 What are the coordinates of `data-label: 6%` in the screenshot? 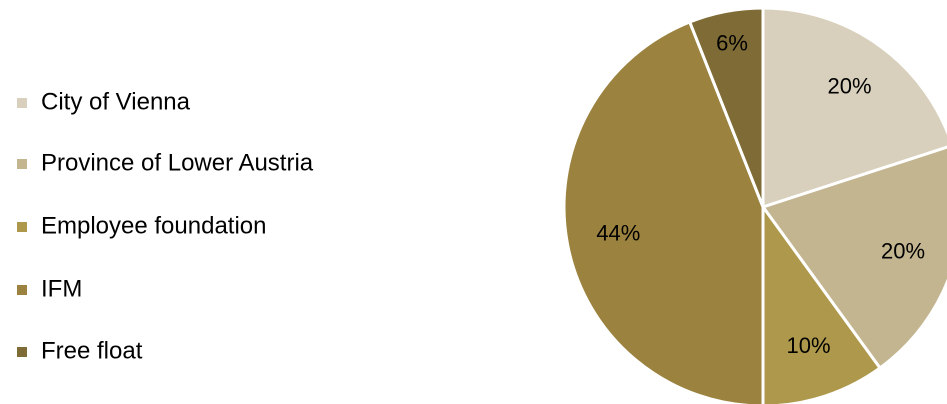 It's located at (732, 43).